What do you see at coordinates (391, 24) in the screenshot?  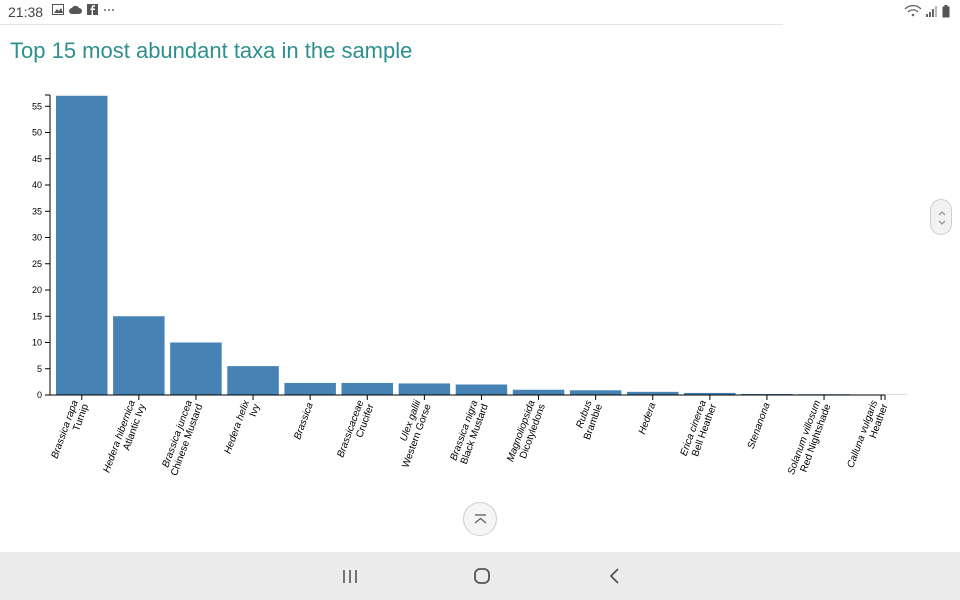 I see `header-divider` at bounding box center [391, 24].